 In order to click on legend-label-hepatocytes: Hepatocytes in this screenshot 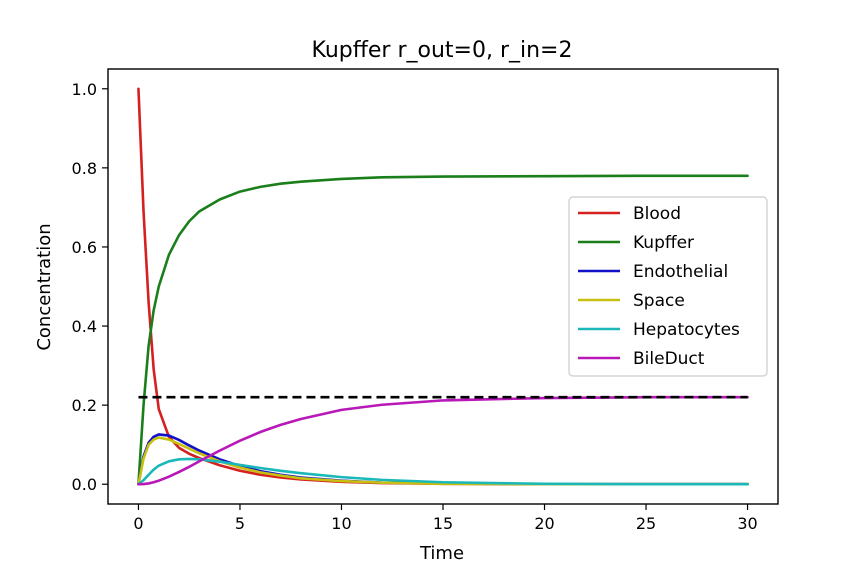, I will do `click(686, 330)`.